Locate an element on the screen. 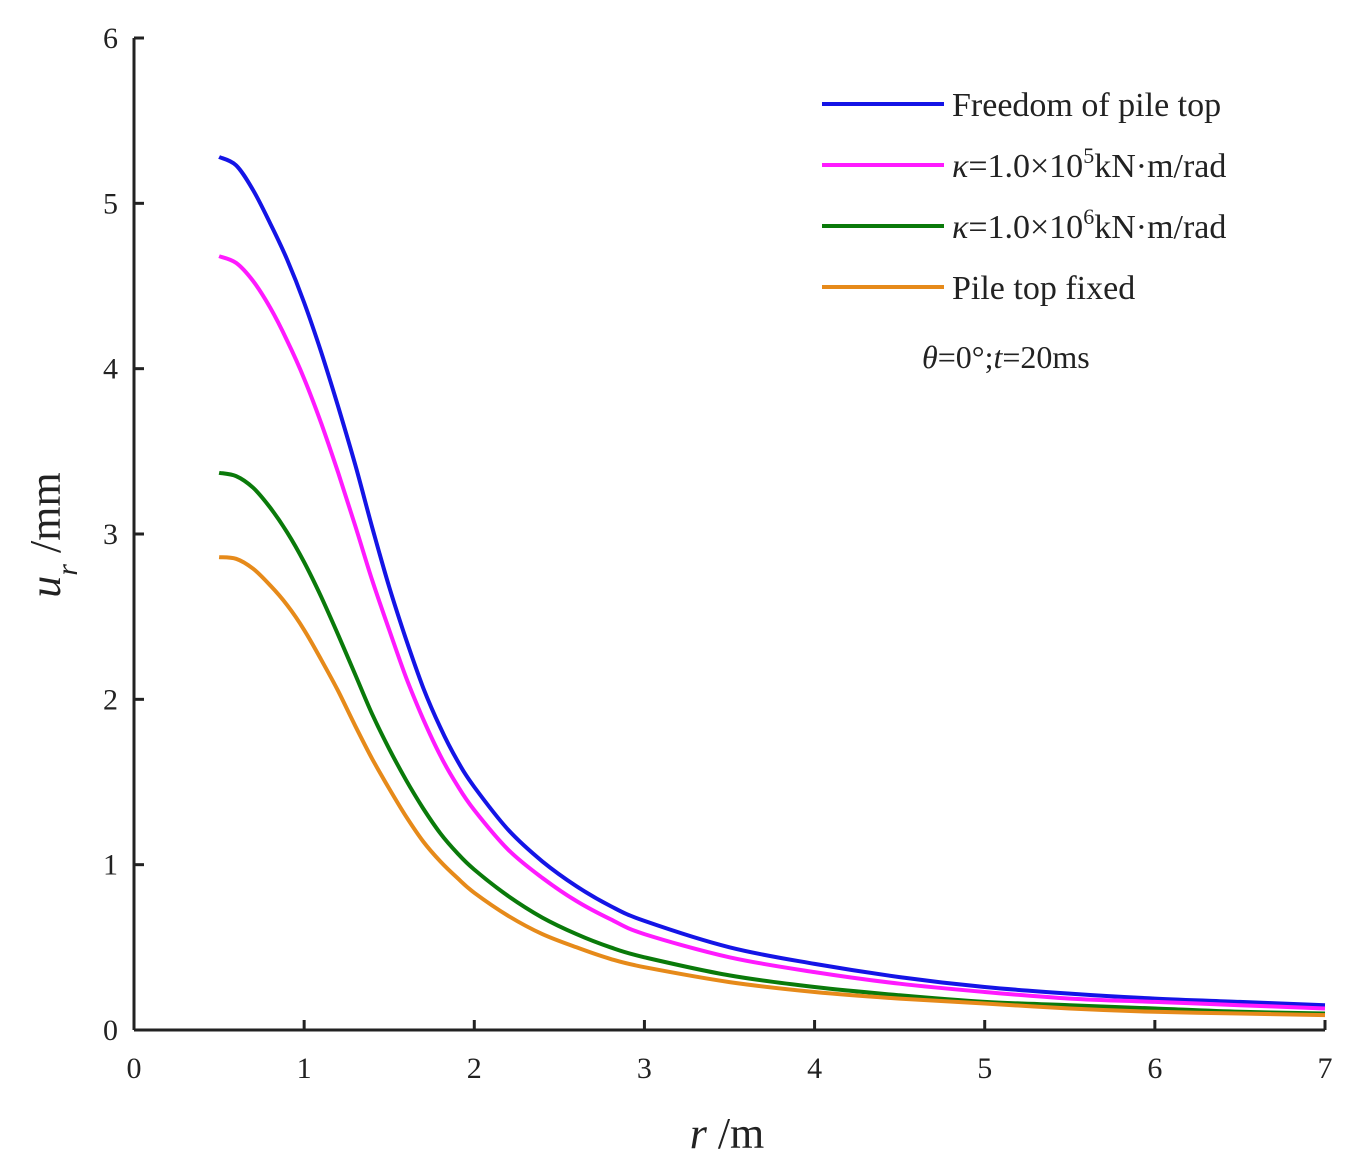 The width and height of the screenshot is (1348, 1170). x-axis-title: r /m is located at coordinates (727, 1133).